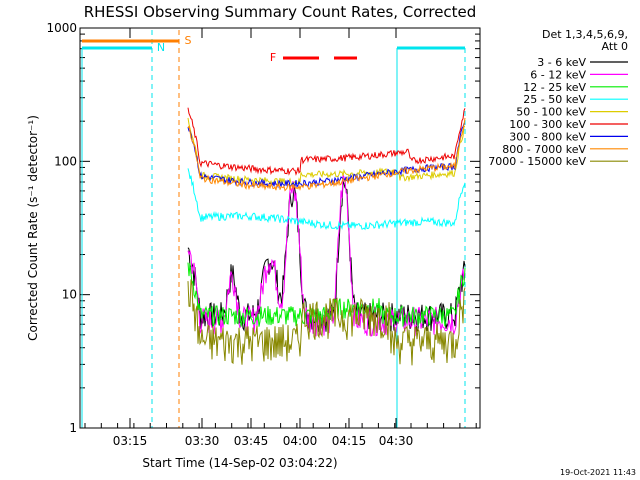 Image resolution: width=640 pixels, height=480 pixels. I want to click on x-axis-label: Start Time (14-Sep-02 03:04:22), so click(239, 463).